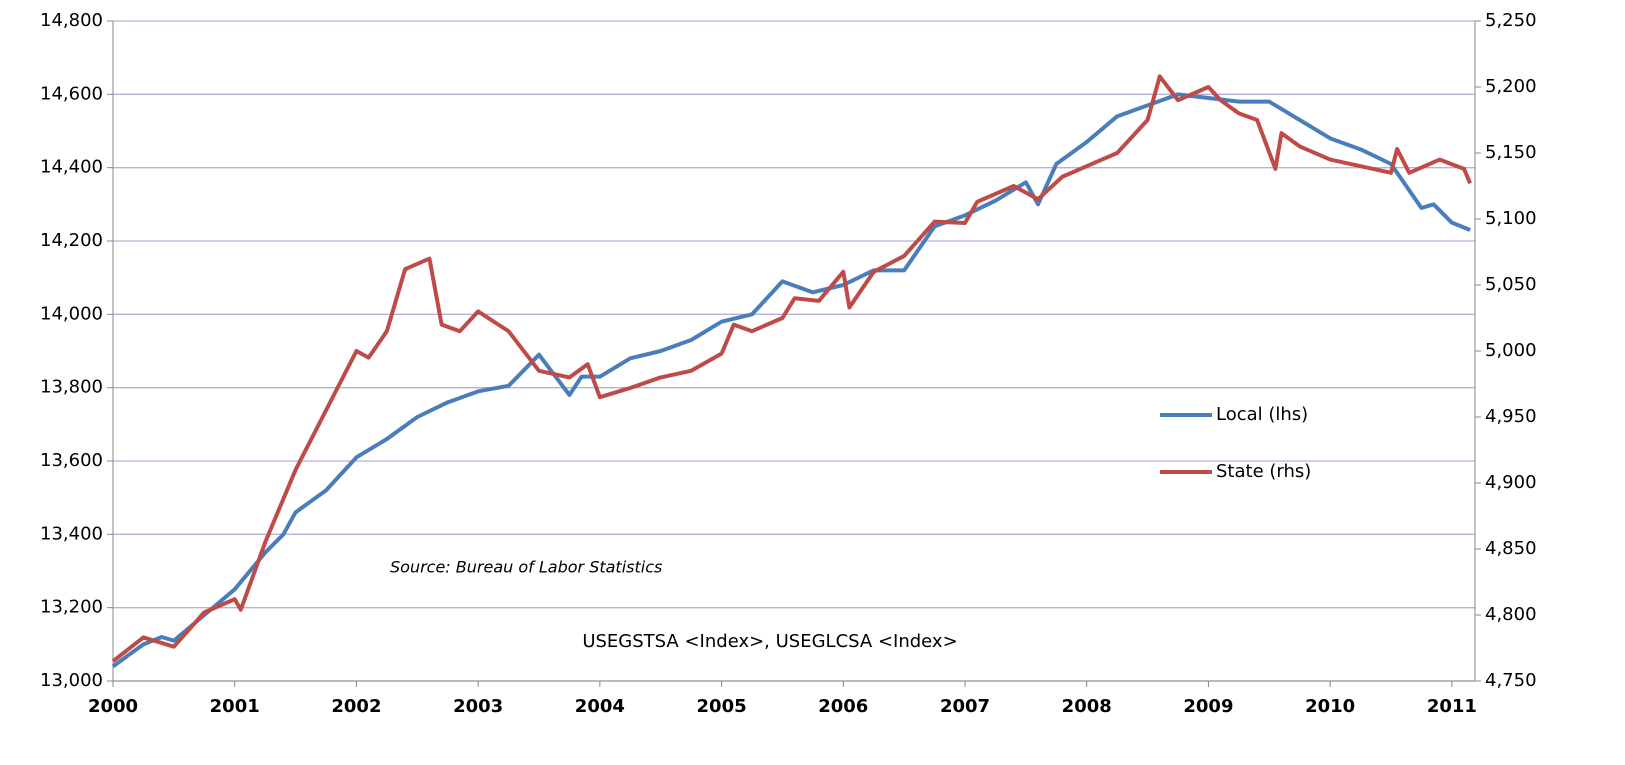  Describe the element at coordinates (71, 387) in the screenshot. I see `y-tick-label: 13,800` at that location.